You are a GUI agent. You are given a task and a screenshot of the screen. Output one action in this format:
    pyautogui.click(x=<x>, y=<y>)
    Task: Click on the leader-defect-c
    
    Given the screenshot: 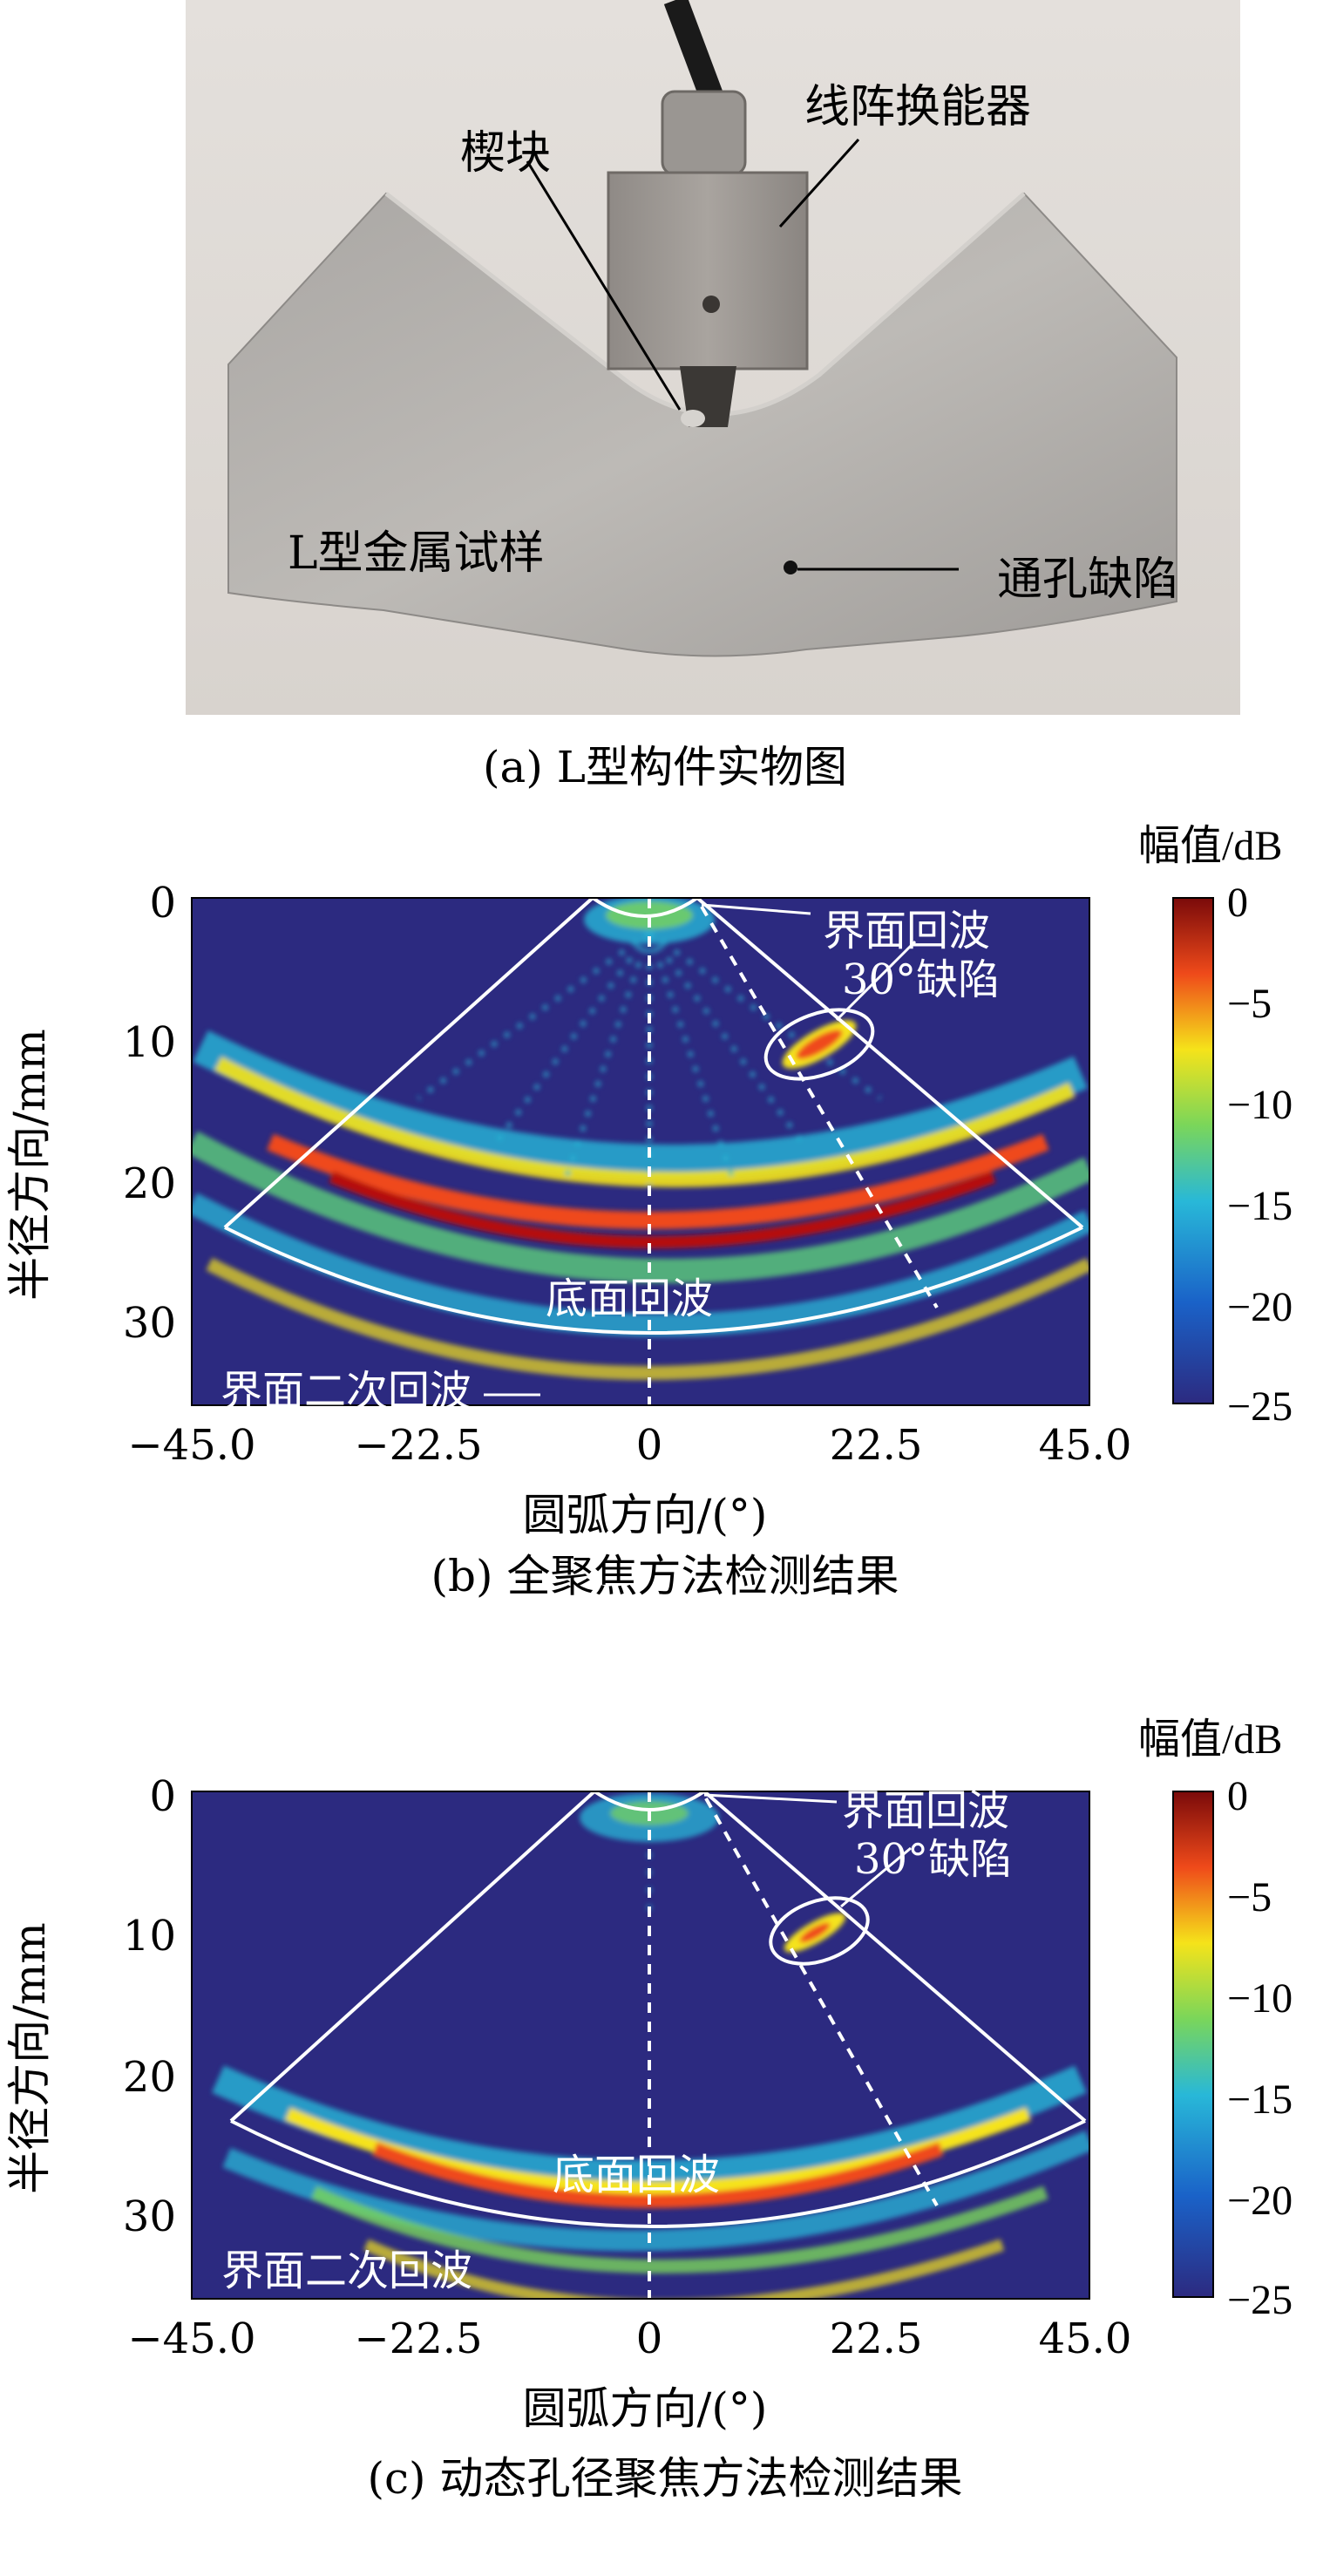 What is the action you would take?
    pyautogui.click(x=876, y=1877)
    